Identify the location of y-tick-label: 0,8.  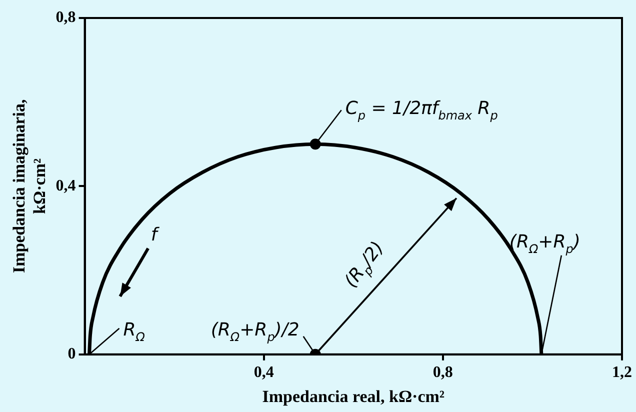
(66, 17).